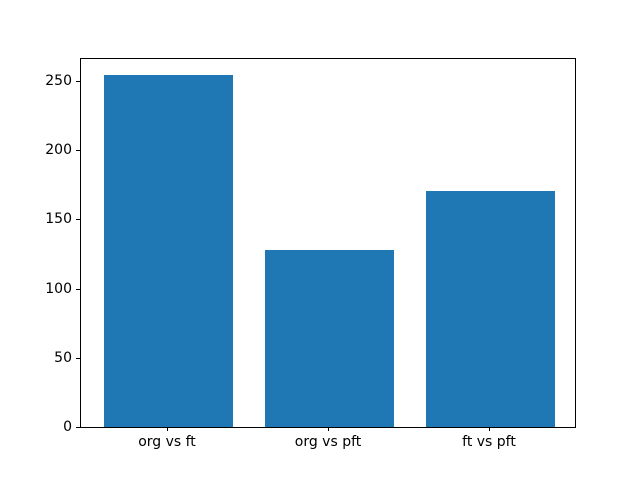 This screenshot has width=640, height=480. Describe the element at coordinates (329, 338) in the screenshot. I see `bar-org-vs-pft` at that location.